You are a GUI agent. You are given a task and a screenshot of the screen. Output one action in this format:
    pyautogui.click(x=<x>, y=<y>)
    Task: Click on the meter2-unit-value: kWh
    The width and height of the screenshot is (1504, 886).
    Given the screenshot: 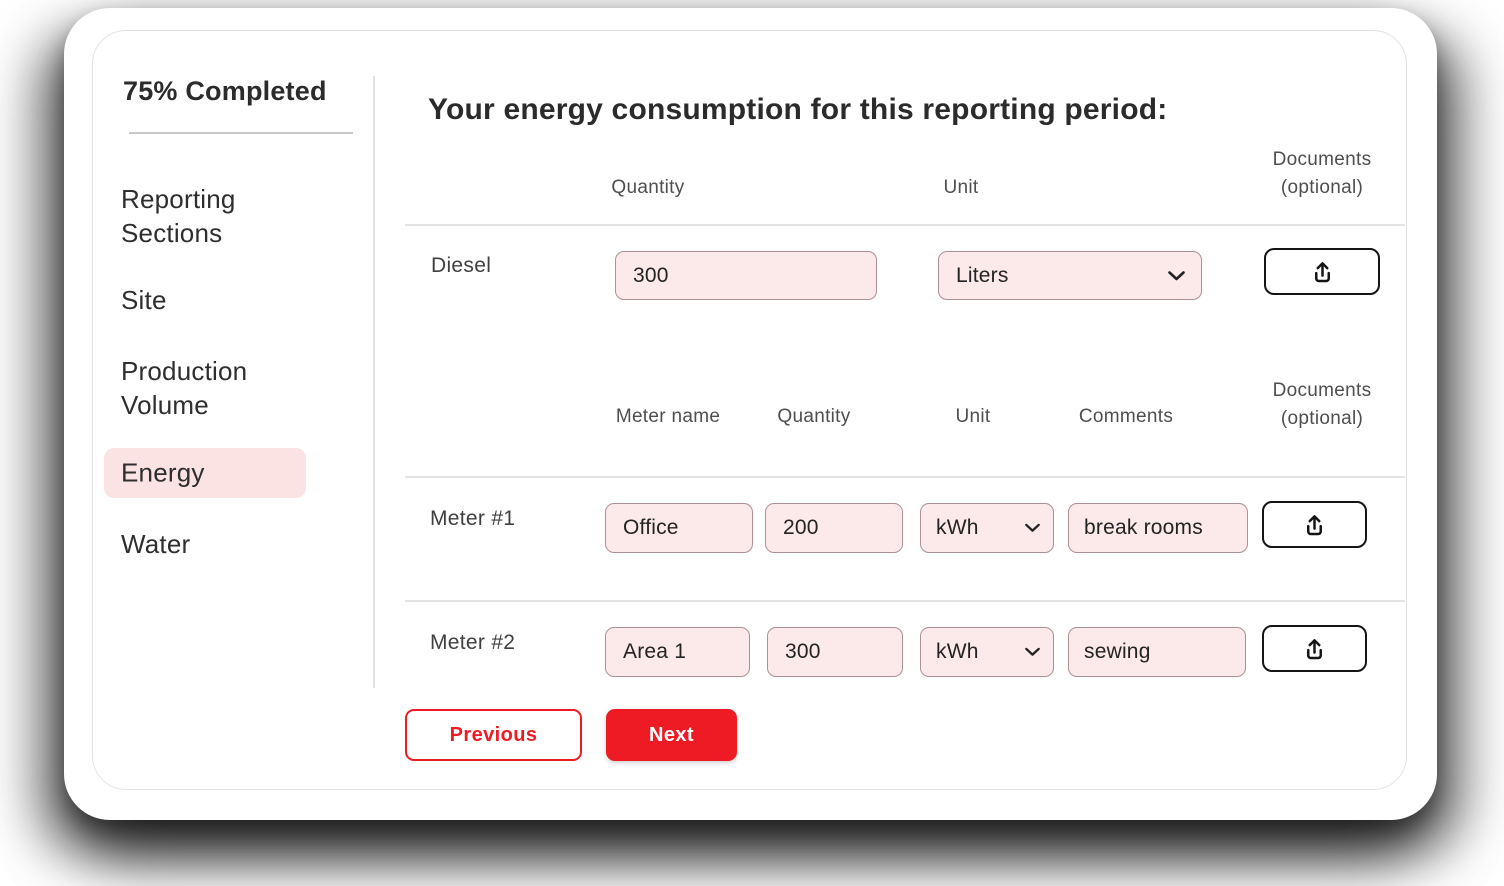 What is the action you would take?
    pyautogui.click(x=957, y=651)
    